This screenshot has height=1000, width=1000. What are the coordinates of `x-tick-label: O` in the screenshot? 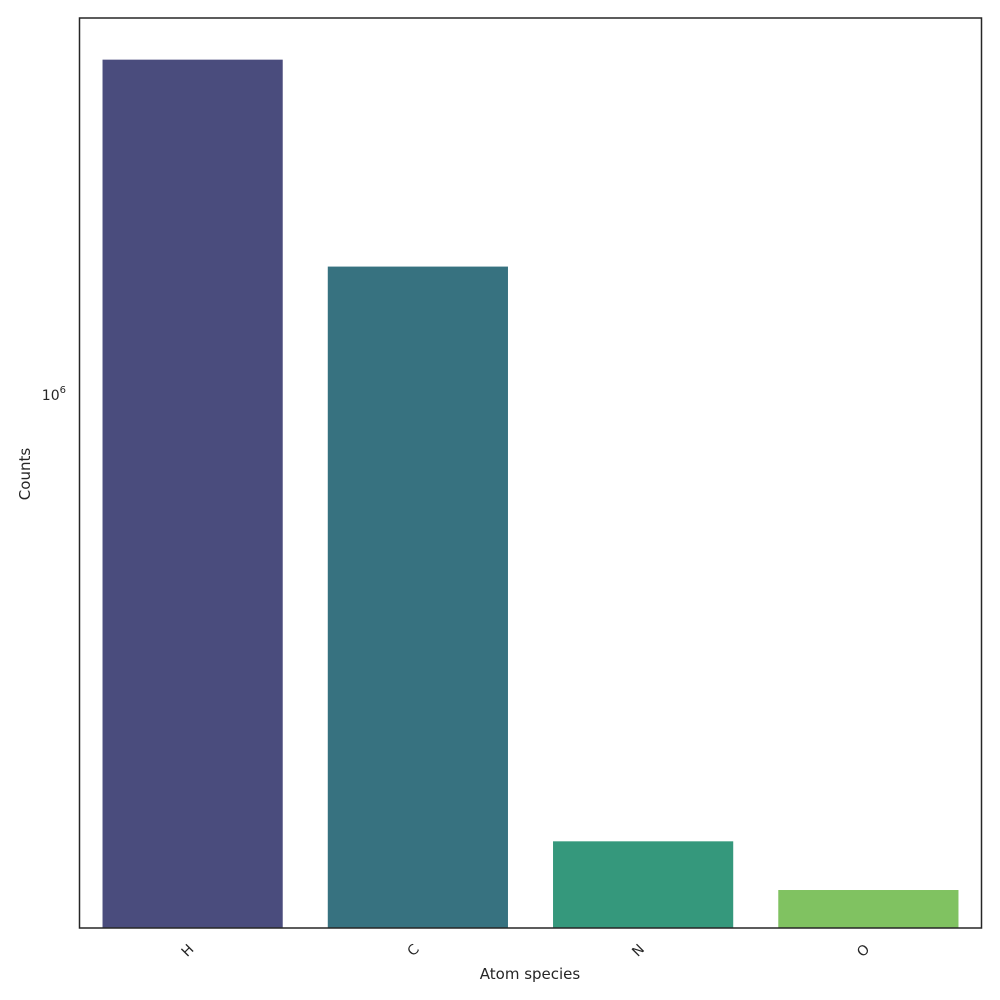 It's located at (863, 951).